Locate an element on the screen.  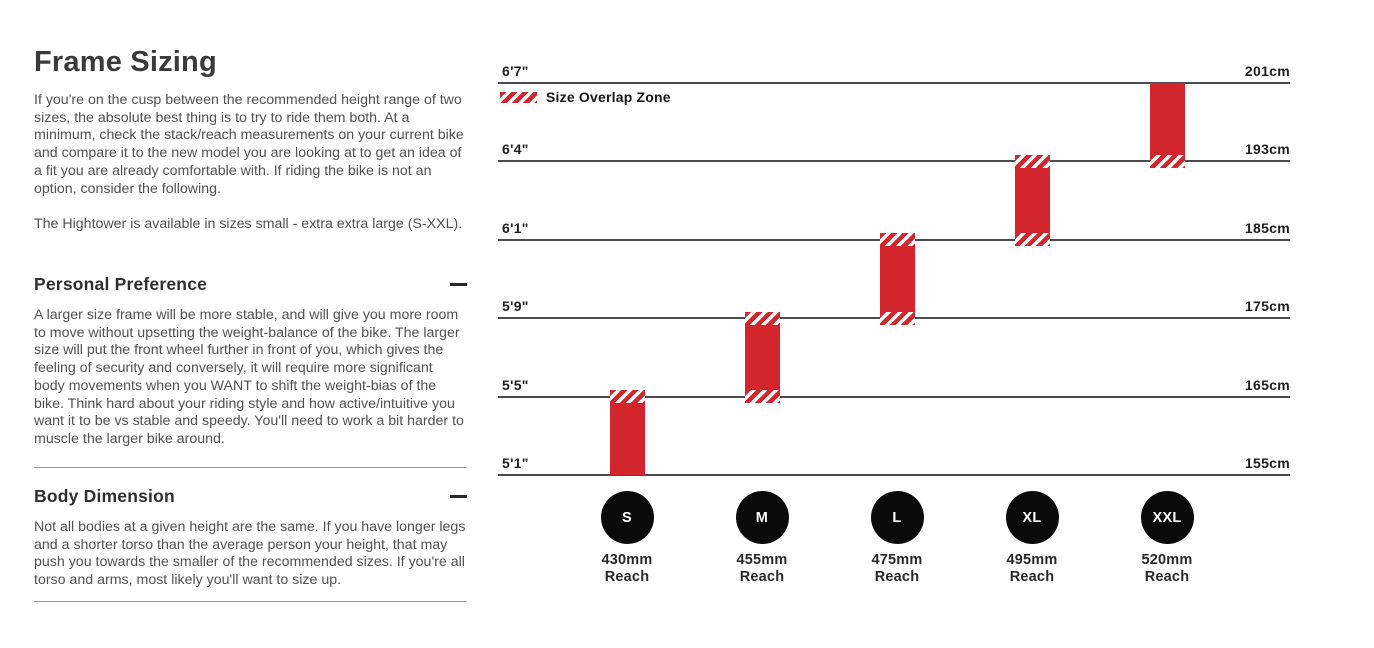
accordion-header-personal-preference: Personal Preference is located at coordinates (250, 284).